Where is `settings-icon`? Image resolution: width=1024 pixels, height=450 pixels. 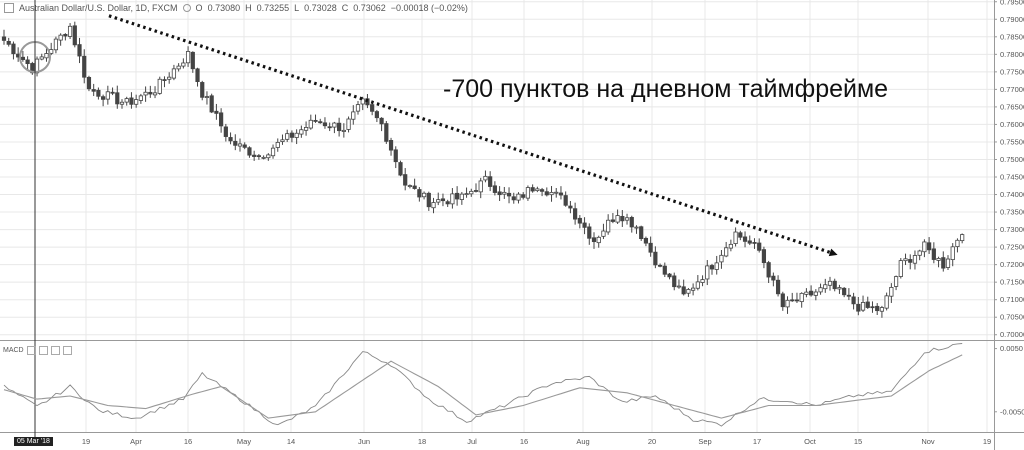
settings-icon is located at coordinates (43, 350).